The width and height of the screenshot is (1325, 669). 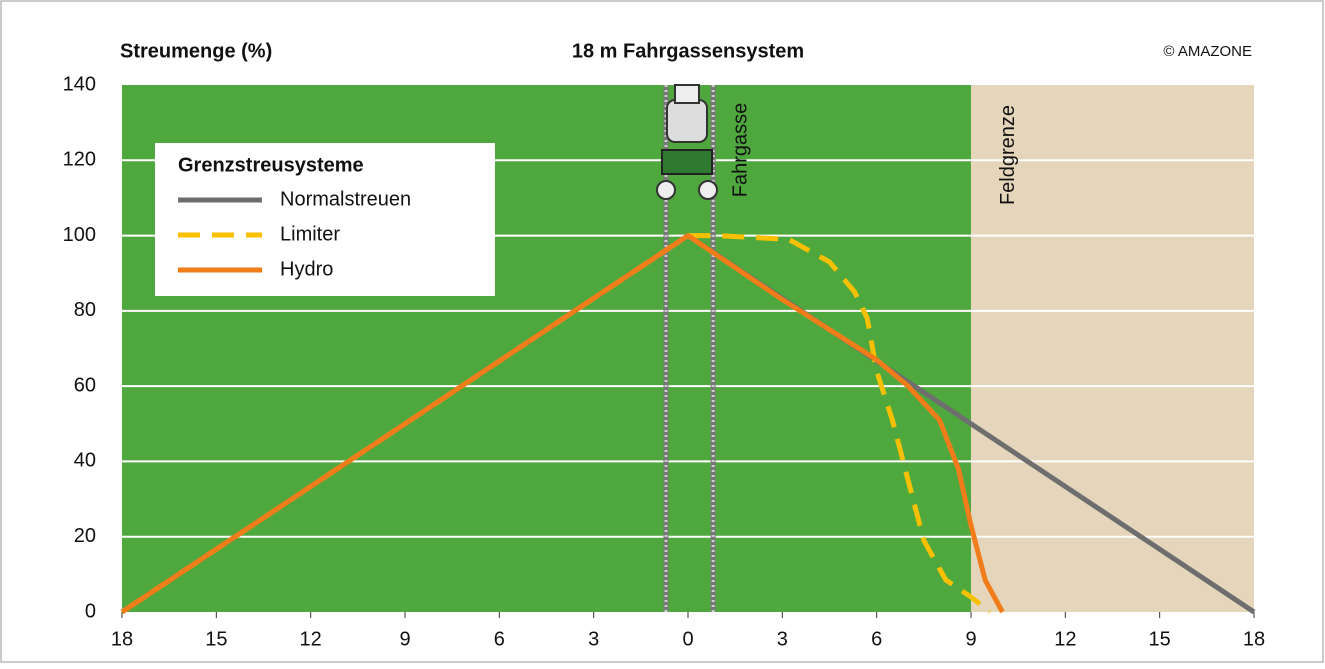 I want to click on y-tick-label: 20, so click(x=85, y=536).